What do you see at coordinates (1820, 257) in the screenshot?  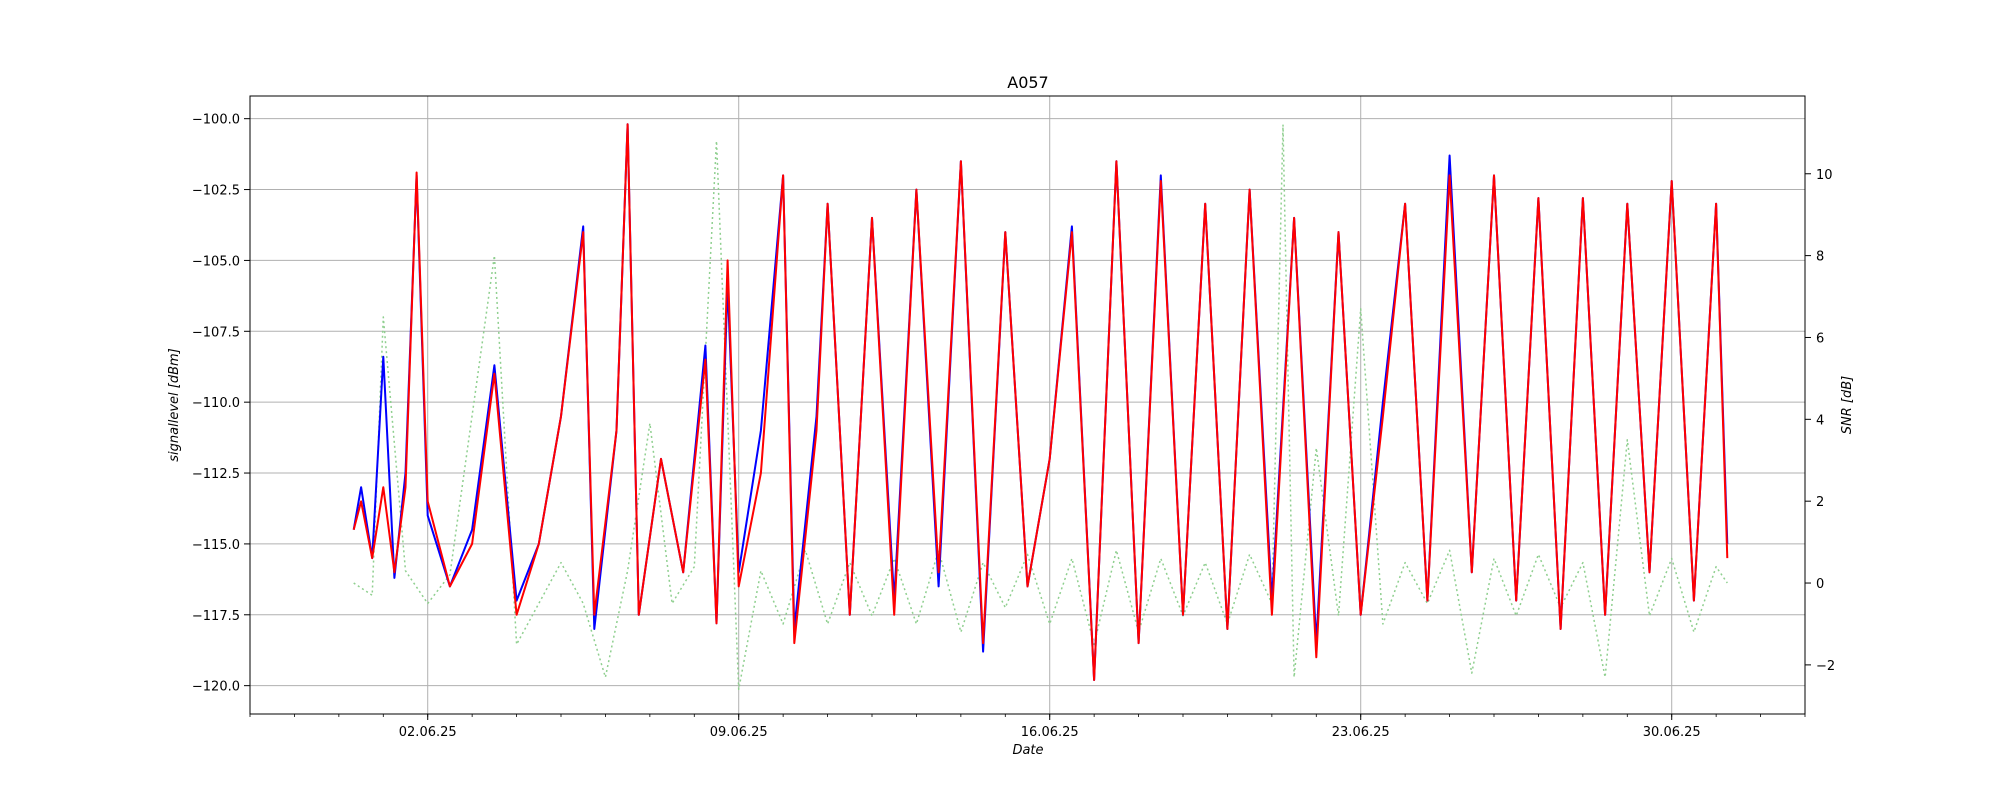 I see `y2-tick-label: 8` at bounding box center [1820, 257].